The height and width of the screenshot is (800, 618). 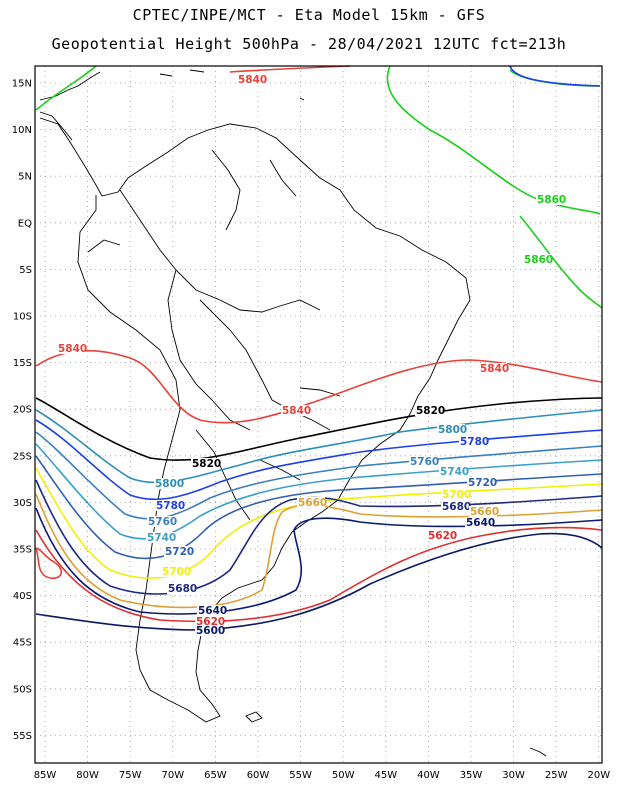 I want to click on lon-label: 25W, so click(x=556, y=775).